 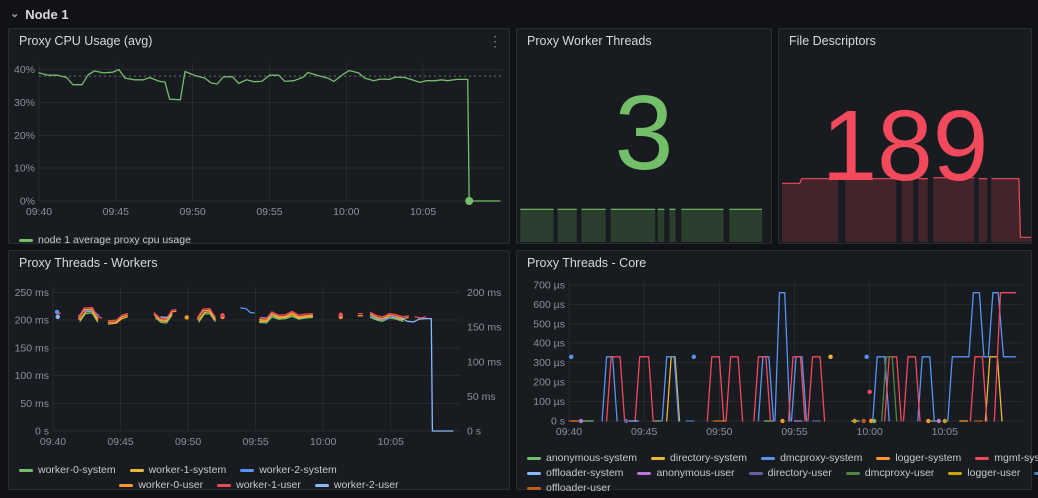 What do you see at coordinates (832, 41) in the screenshot?
I see `panel-title-text: File Descriptors` at bounding box center [832, 41].